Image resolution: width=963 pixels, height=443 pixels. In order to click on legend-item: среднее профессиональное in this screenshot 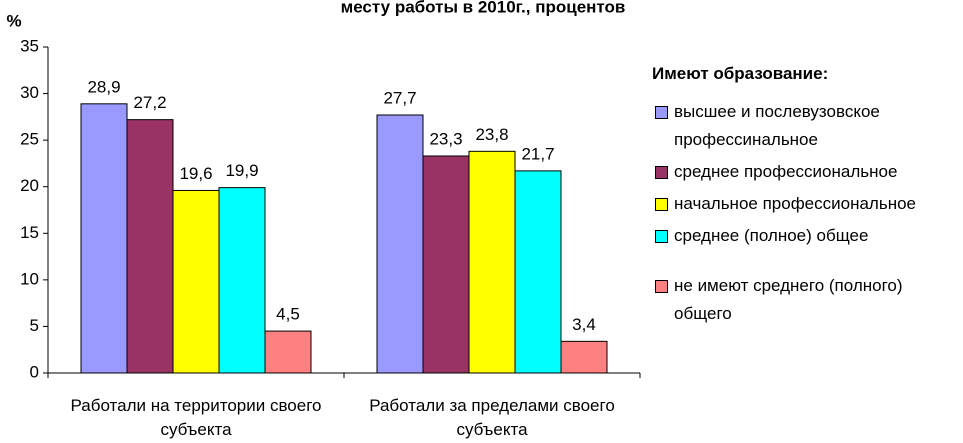, I will do `click(802, 172)`.